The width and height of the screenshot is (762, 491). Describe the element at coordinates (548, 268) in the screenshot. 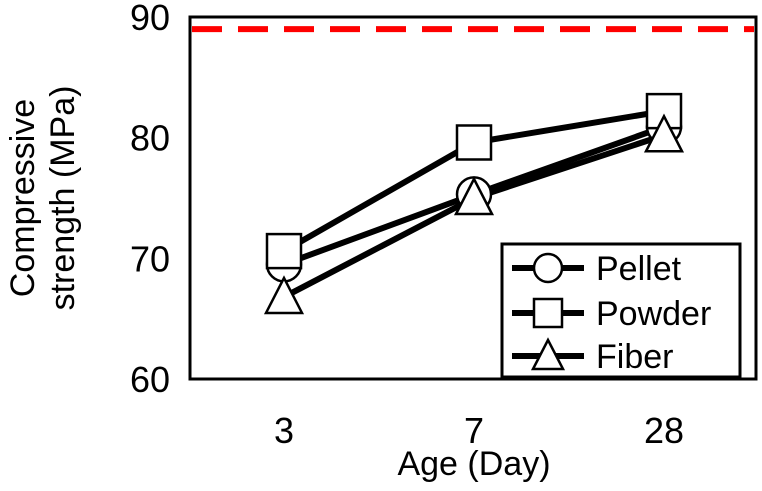

I see `legend-marker-pellet` at that location.